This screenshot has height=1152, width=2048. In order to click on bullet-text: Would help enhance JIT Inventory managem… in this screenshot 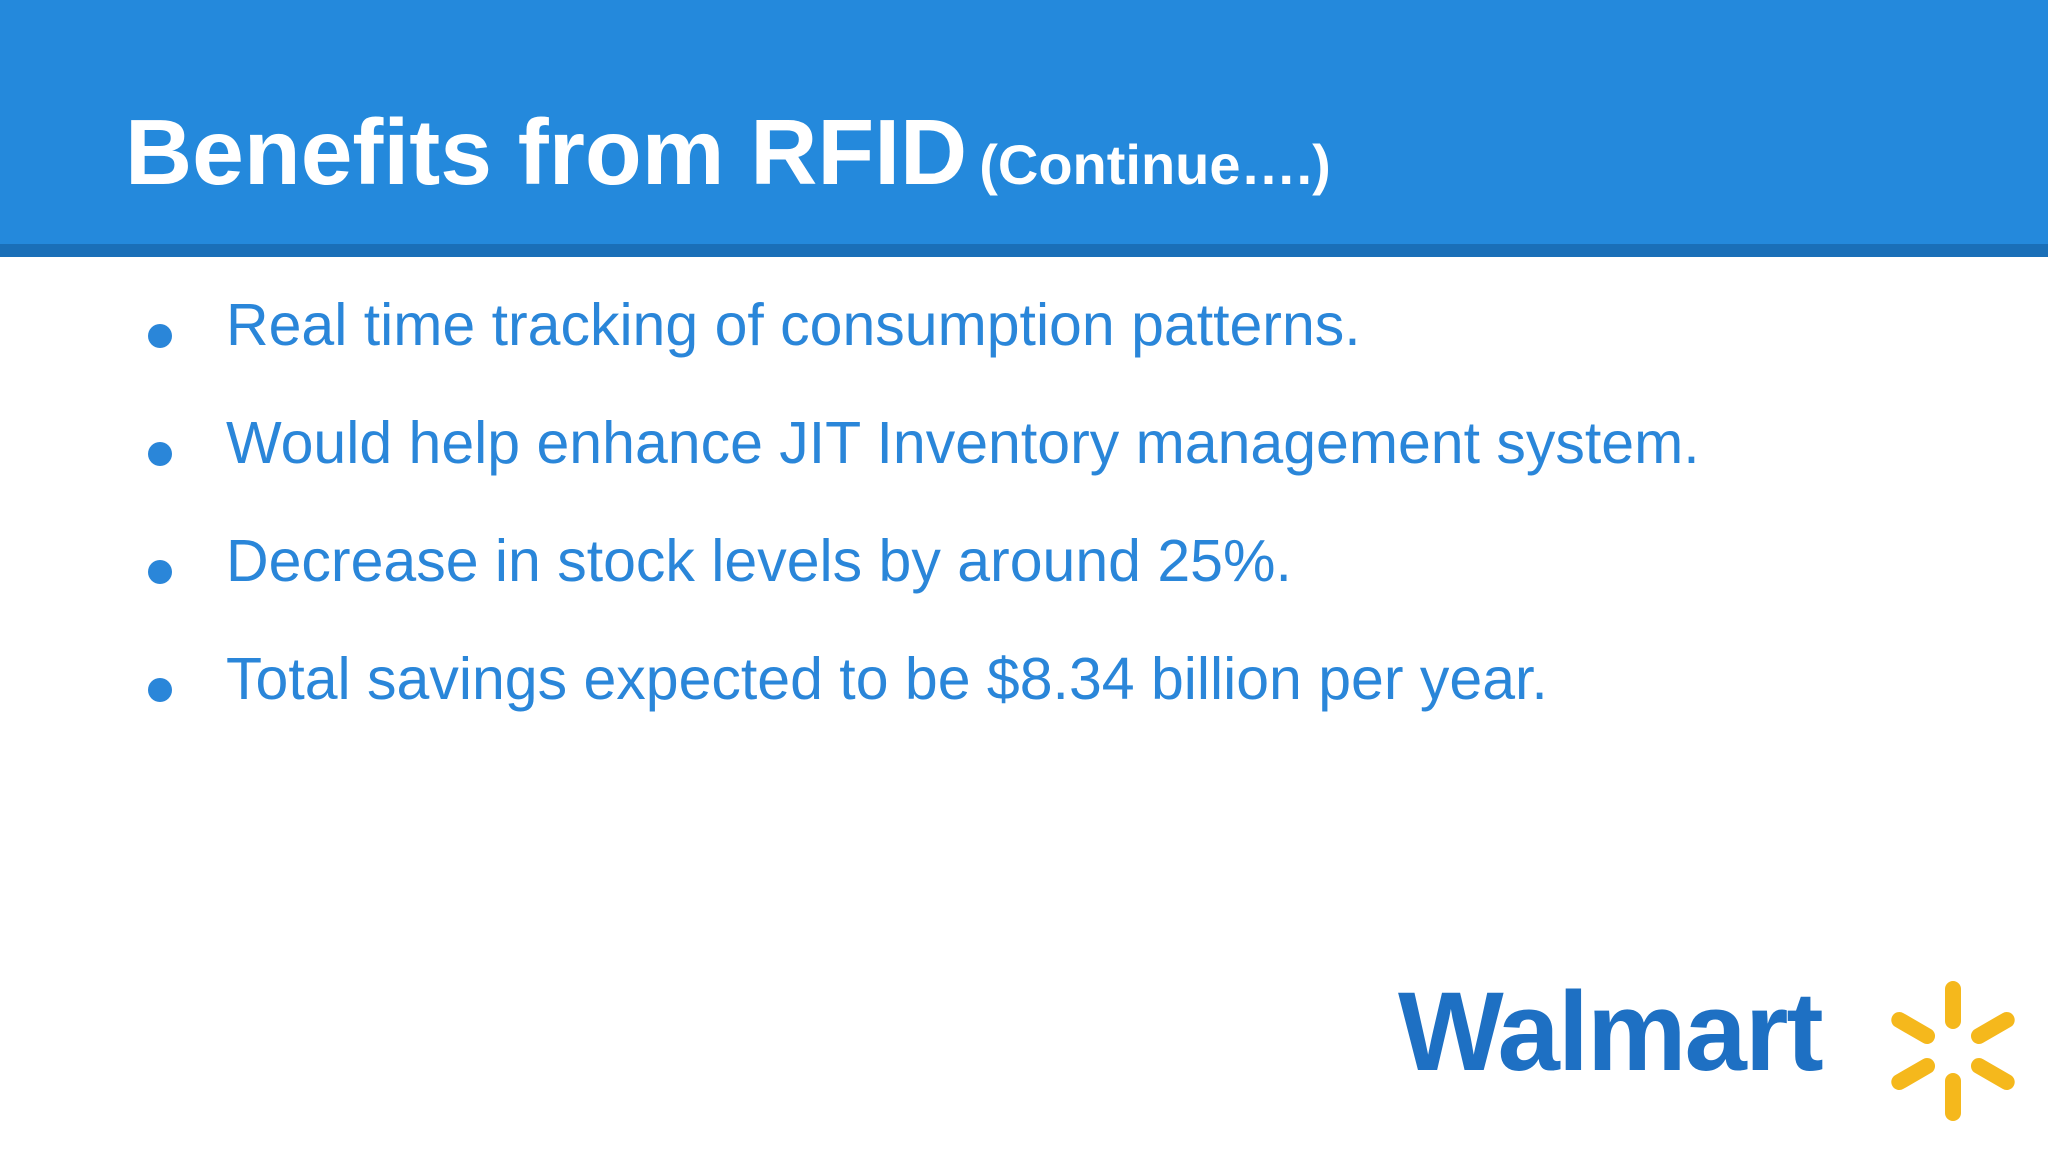, I will do `click(963, 443)`.